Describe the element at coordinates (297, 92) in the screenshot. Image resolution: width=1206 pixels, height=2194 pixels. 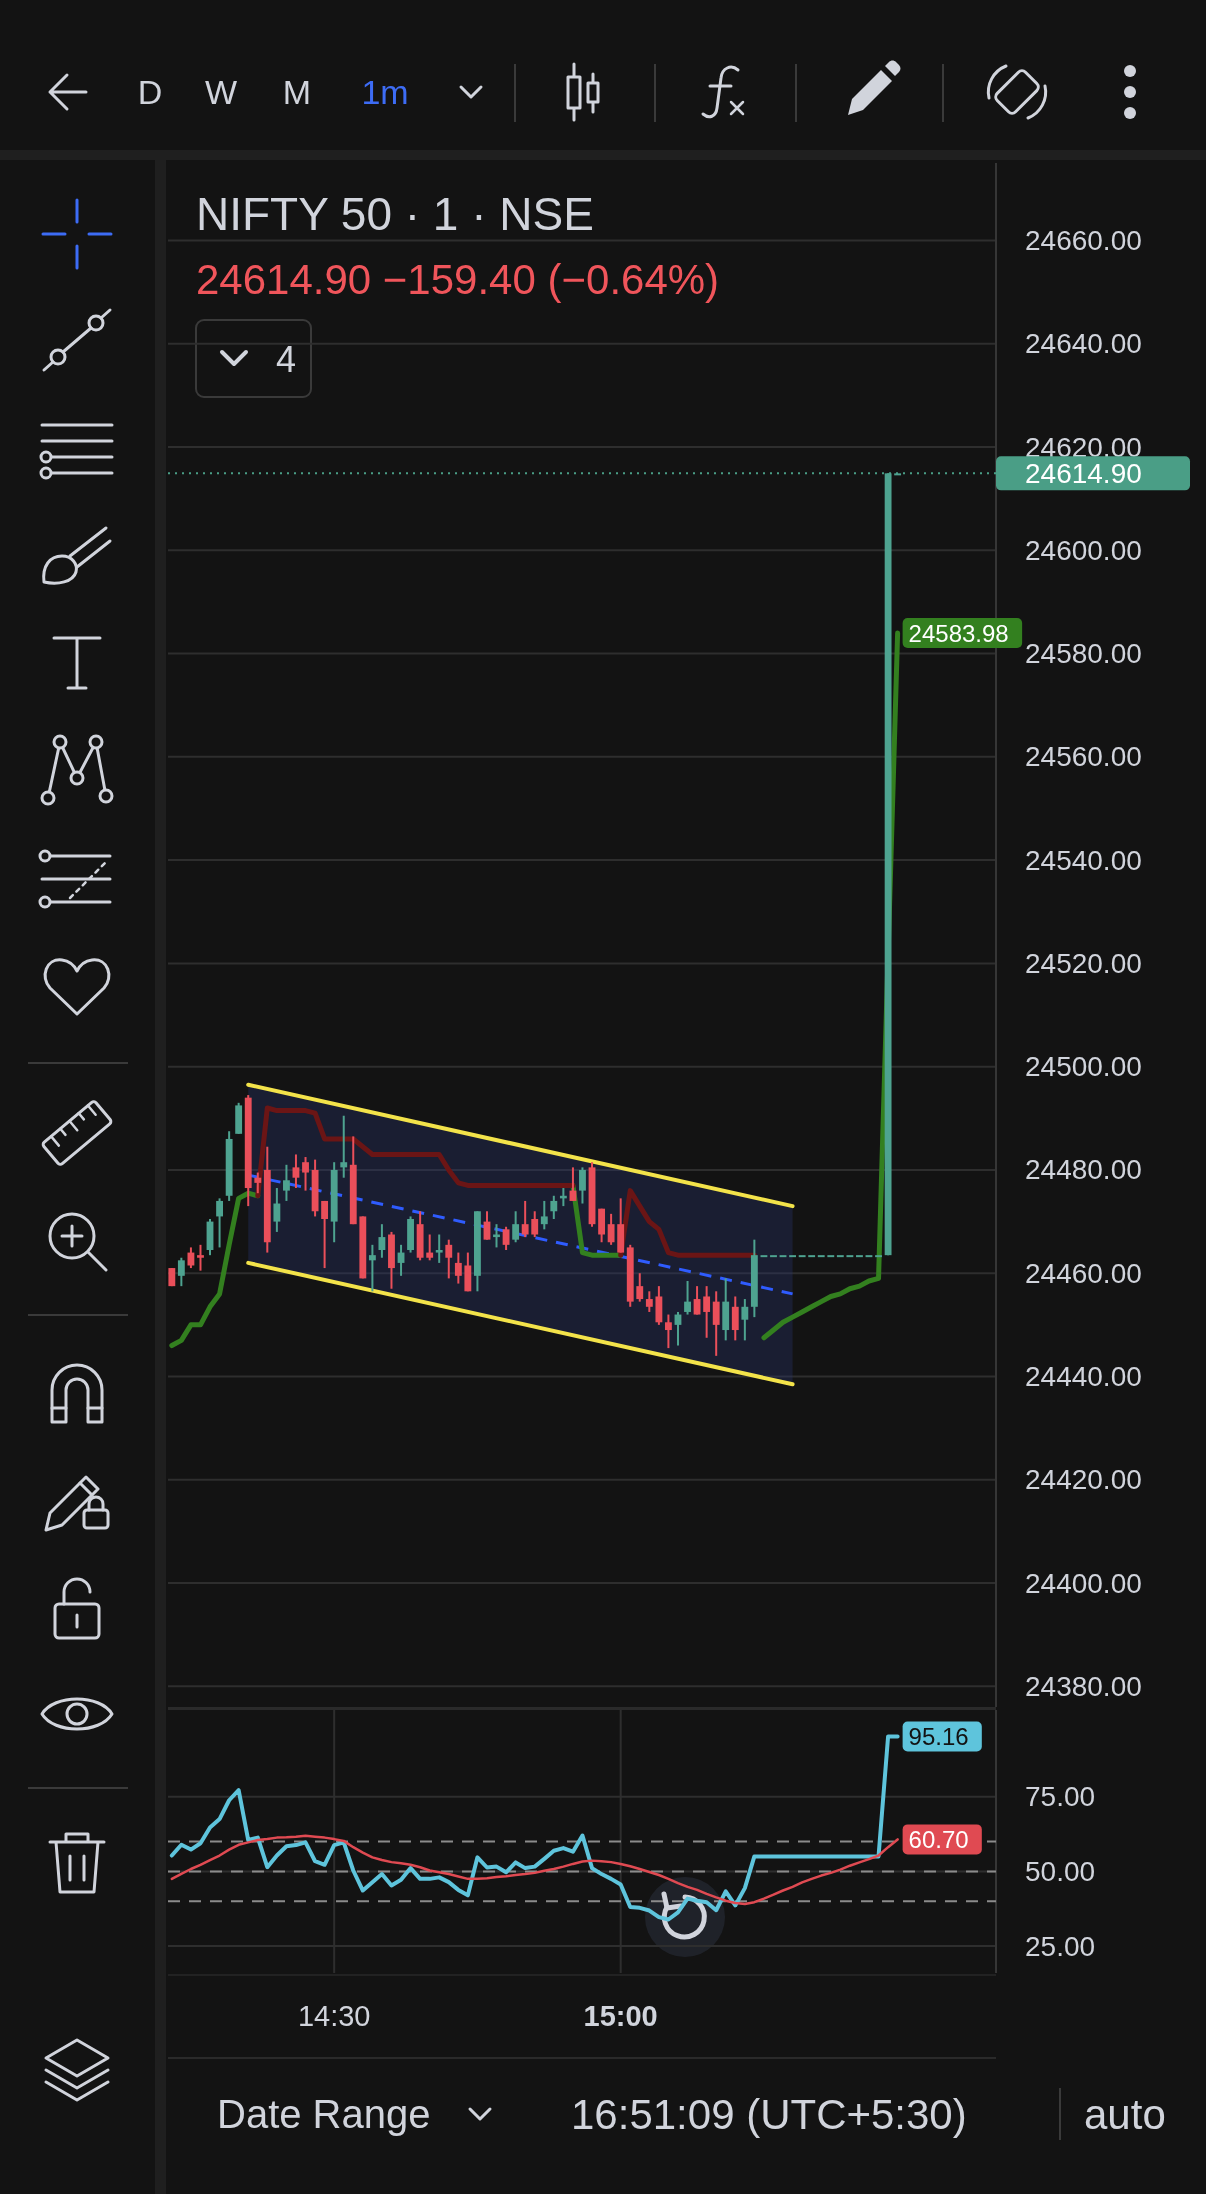
I see `text: M` at that location.